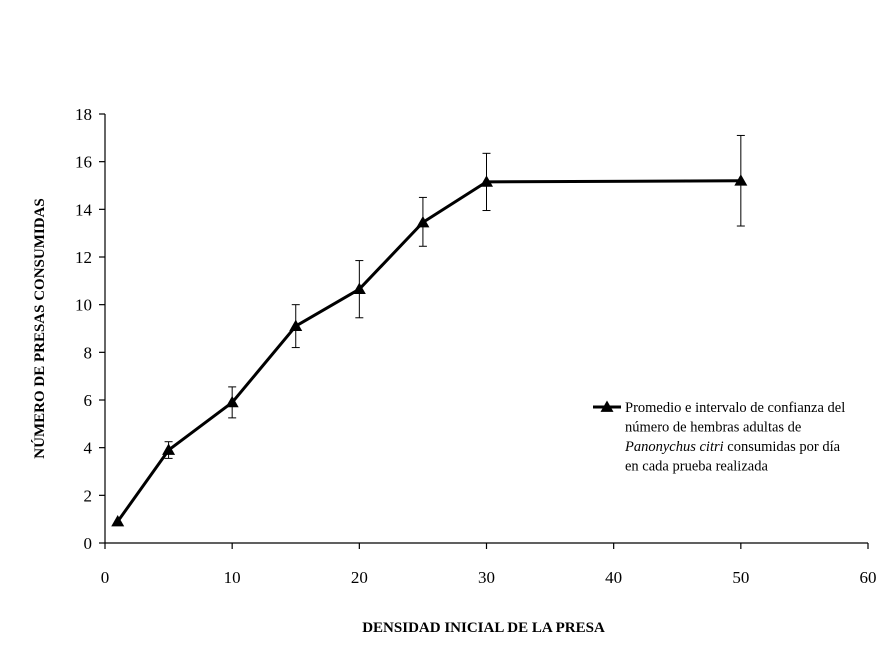 This screenshot has width=892, height=653. Describe the element at coordinates (868, 577) in the screenshot. I see `x-tick-label: 60` at that location.